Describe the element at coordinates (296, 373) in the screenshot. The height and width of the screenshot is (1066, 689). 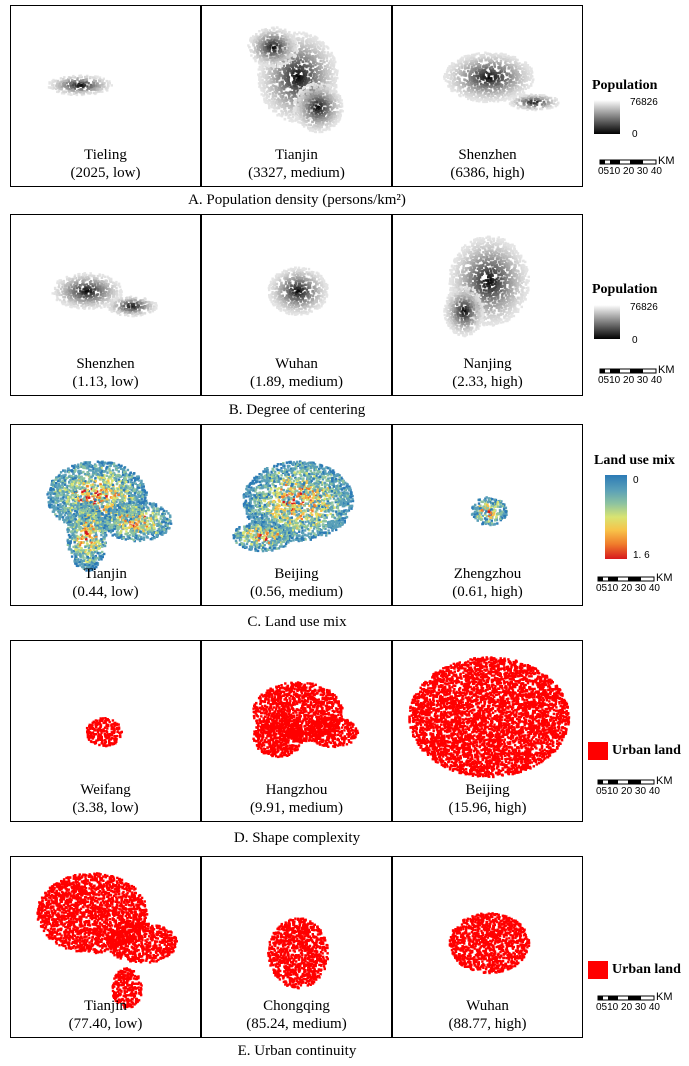
I see `city-label: Wuhan (1.89, medium)` at that location.